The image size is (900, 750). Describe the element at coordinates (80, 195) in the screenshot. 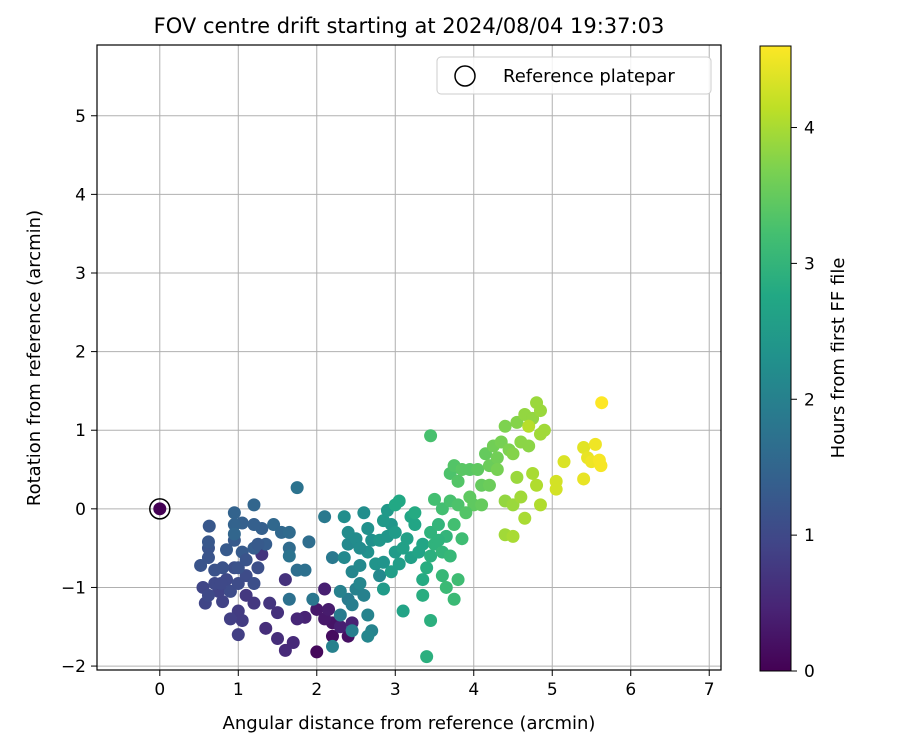

I see `y-tick-label: 4` at that location.